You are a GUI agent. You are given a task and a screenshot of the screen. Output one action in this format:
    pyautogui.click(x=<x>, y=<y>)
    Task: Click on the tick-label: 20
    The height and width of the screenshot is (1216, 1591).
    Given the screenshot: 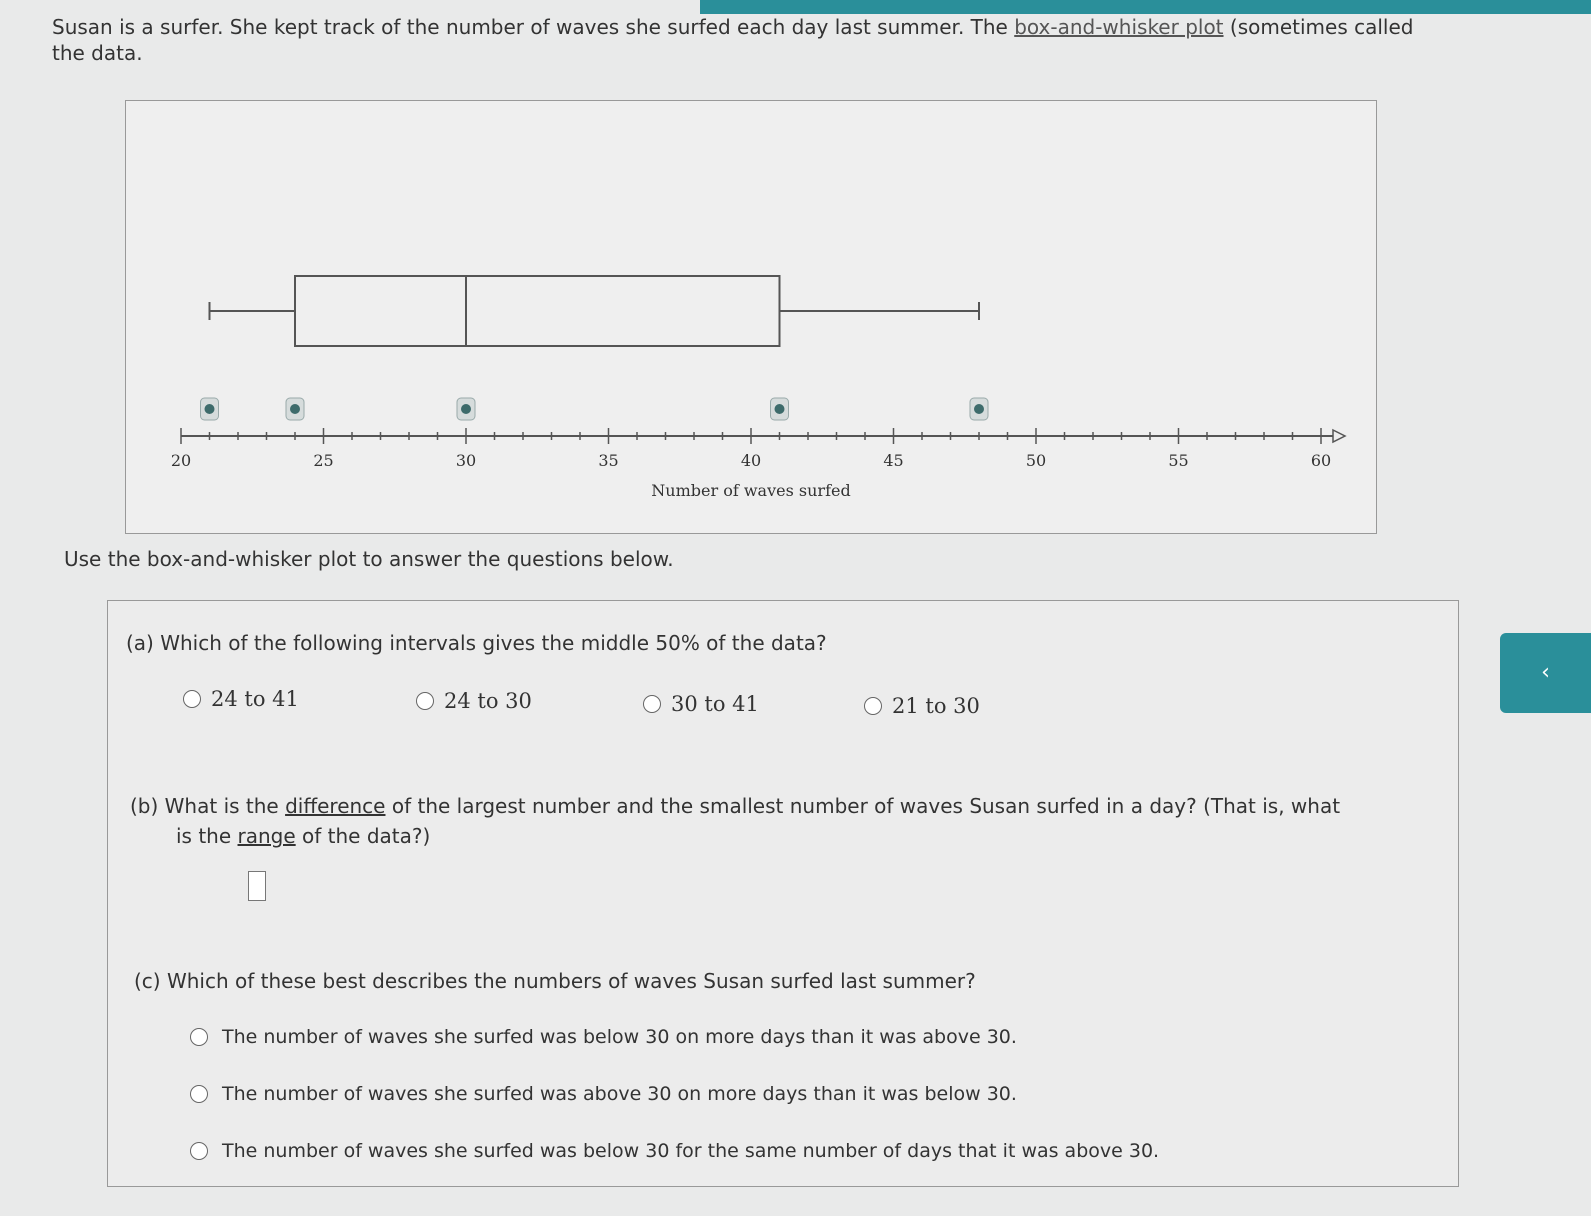 What is the action you would take?
    pyautogui.click(x=181, y=460)
    